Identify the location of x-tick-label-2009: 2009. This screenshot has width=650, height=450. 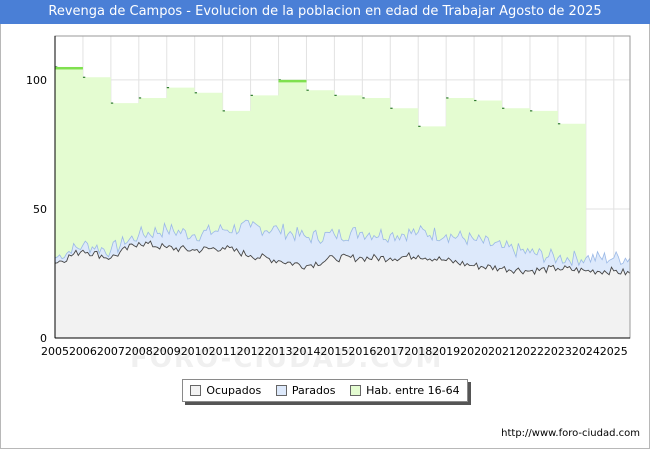
(167, 351).